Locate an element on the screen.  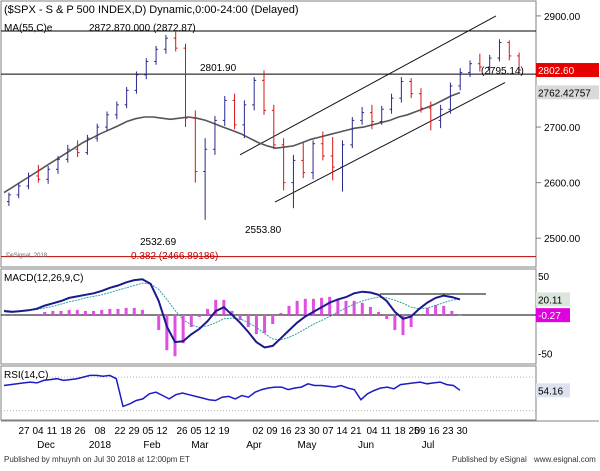
rsi-panel-frame is located at coordinates (268, 393).